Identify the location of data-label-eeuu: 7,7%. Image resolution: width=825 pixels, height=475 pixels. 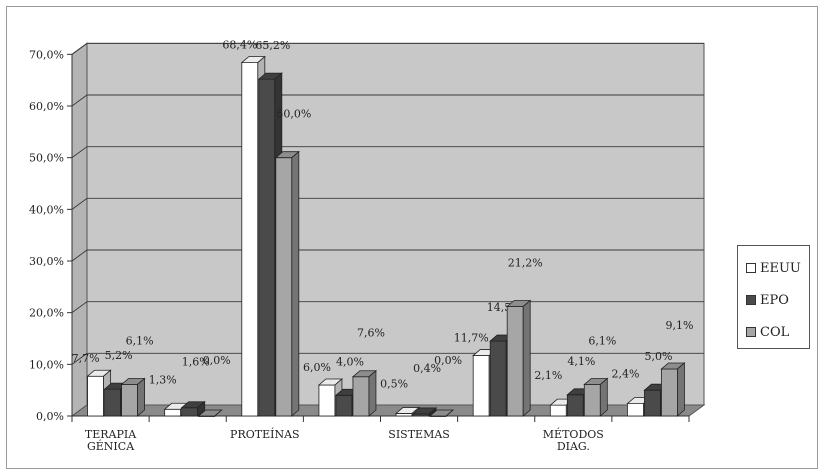
(86, 358).